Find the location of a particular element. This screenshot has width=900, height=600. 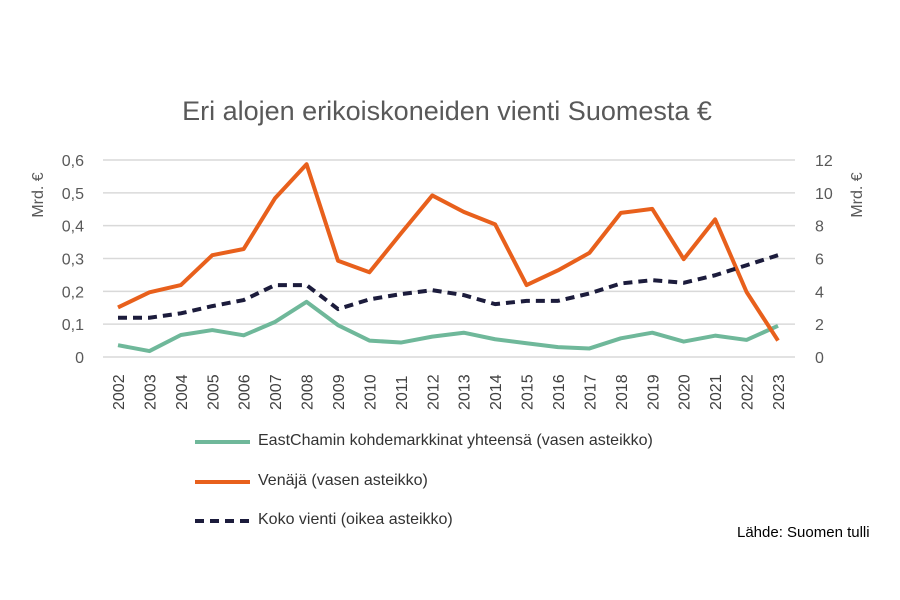

y-tick-right: 6 is located at coordinates (819, 260).